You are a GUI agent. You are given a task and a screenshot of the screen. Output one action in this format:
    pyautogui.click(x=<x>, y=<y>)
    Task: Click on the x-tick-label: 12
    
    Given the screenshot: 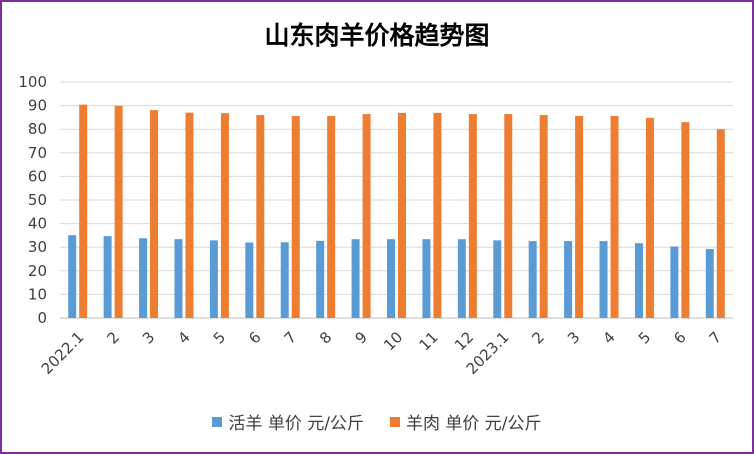 What is the action you would take?
    pyautogui.click(x=464, y=341)
    